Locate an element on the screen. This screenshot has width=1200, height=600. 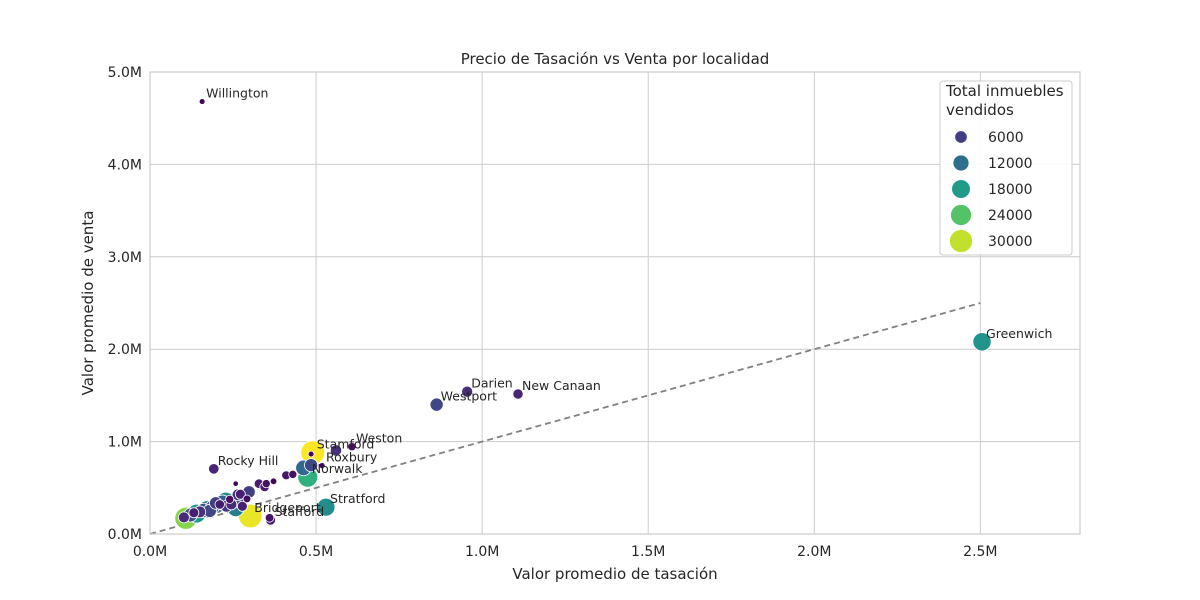
y-tick-label: 1.0M is located at coordinates (125, 443).